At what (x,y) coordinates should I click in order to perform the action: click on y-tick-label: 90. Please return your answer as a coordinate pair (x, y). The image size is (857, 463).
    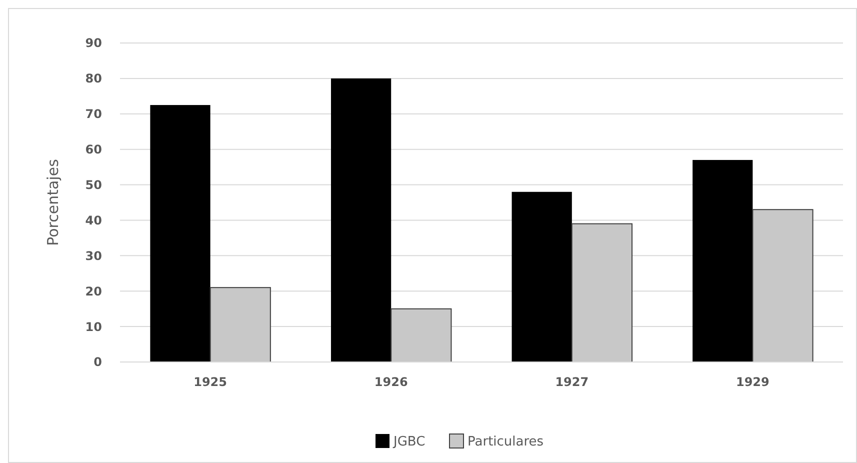
    Looking at the image, I should click on (93, 43).